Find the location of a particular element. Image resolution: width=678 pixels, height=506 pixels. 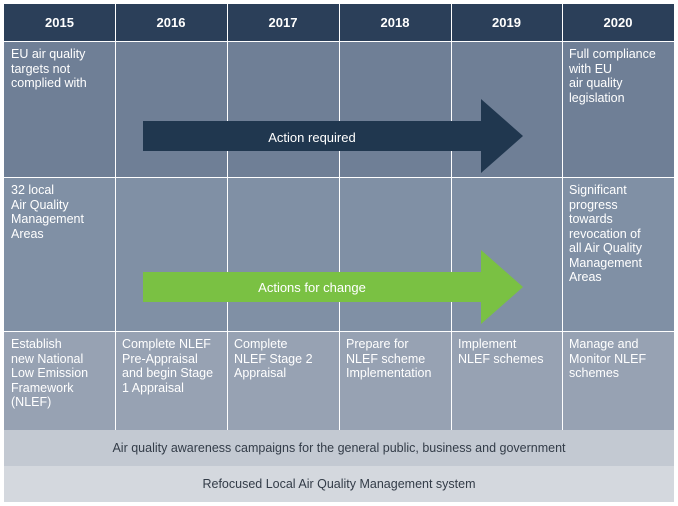

year-header-2015: 2015 is located at coordinates (59, 22).